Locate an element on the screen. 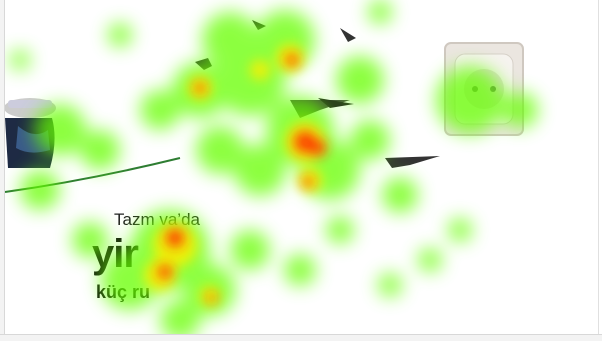 This screenshot has width=602, height=341. wall-socket-icon is located at coordinates (484, 89).